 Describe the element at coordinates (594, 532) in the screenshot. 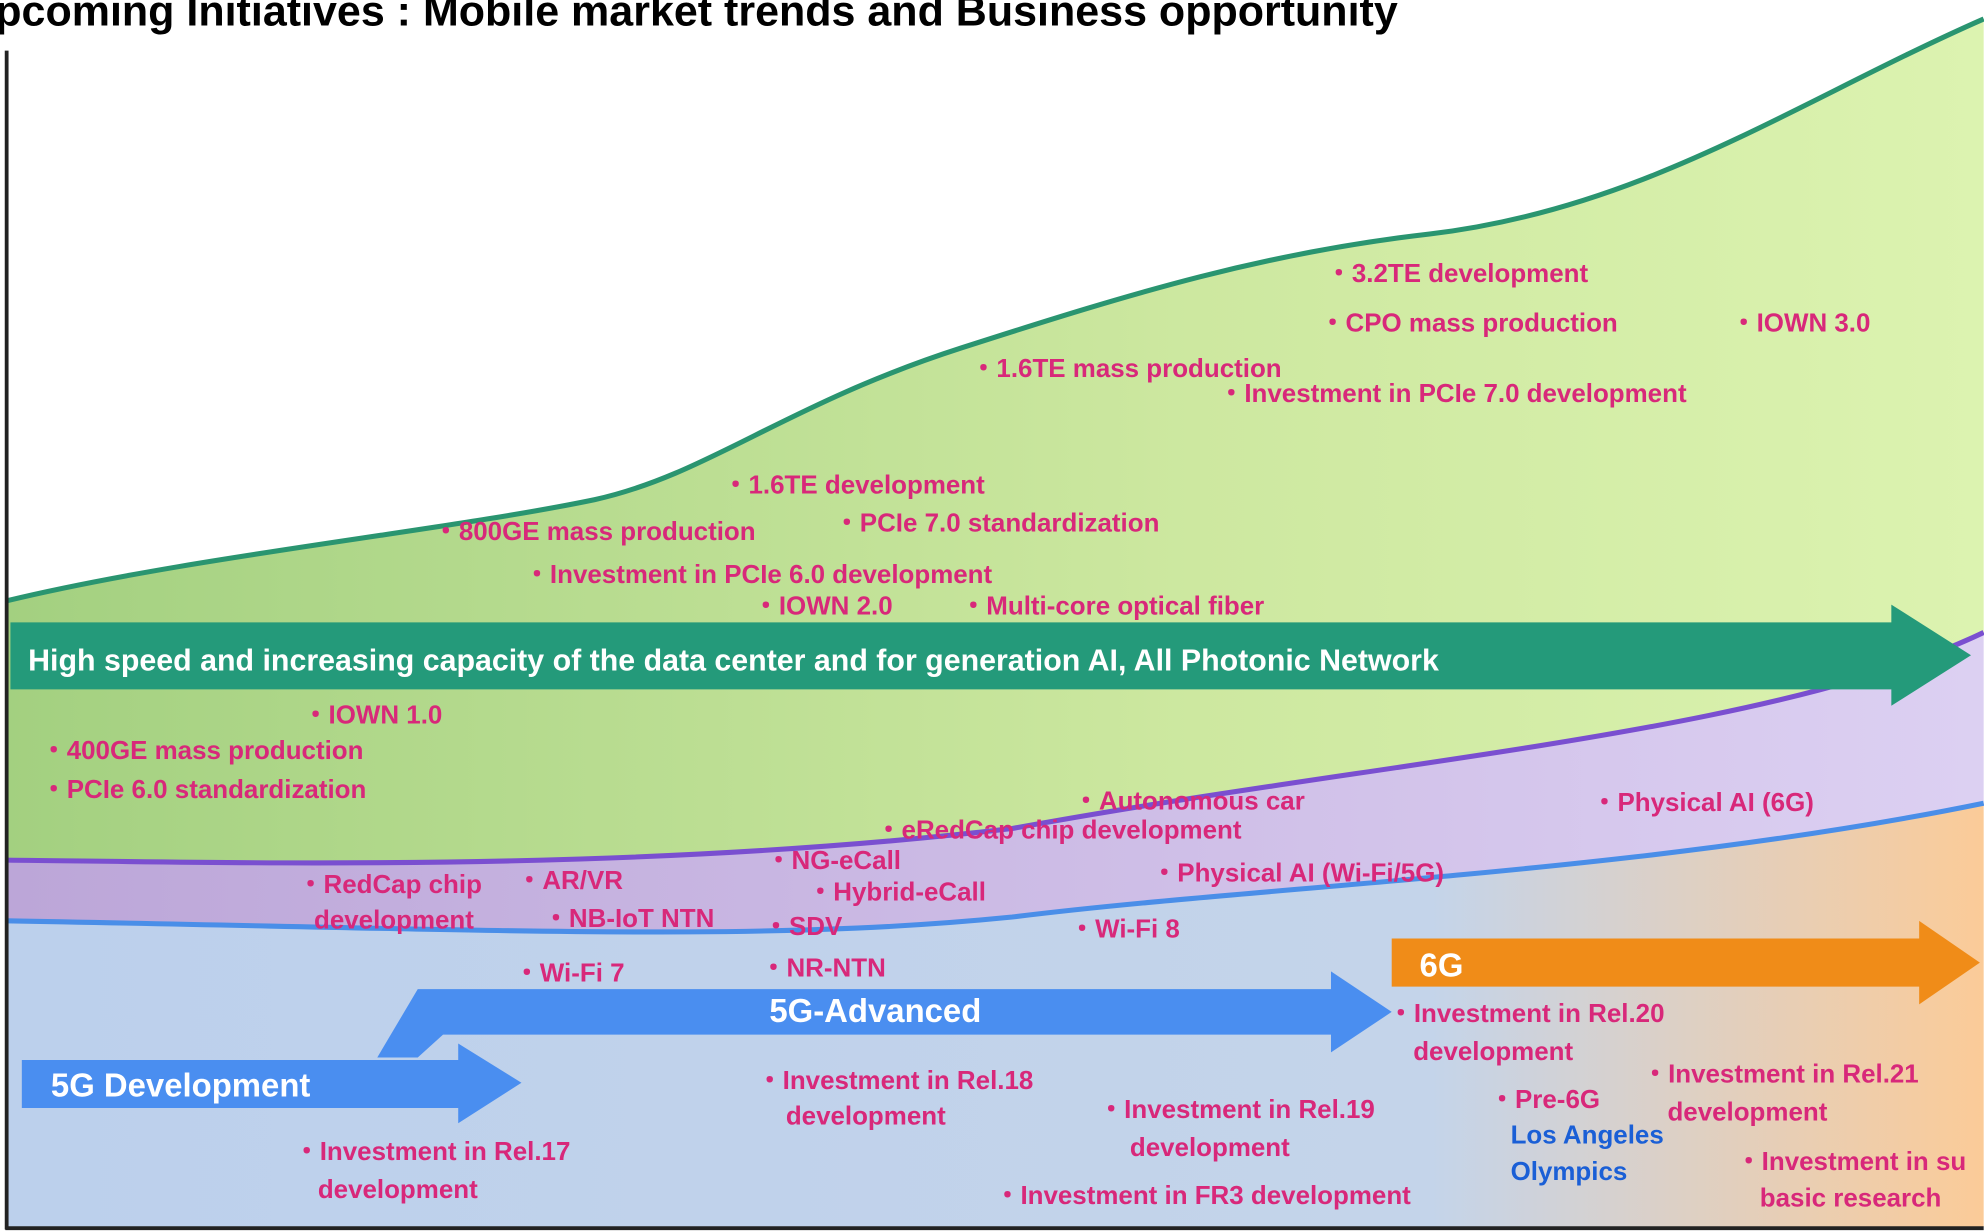

I see `item-label: ・800GE mass production` at that location.